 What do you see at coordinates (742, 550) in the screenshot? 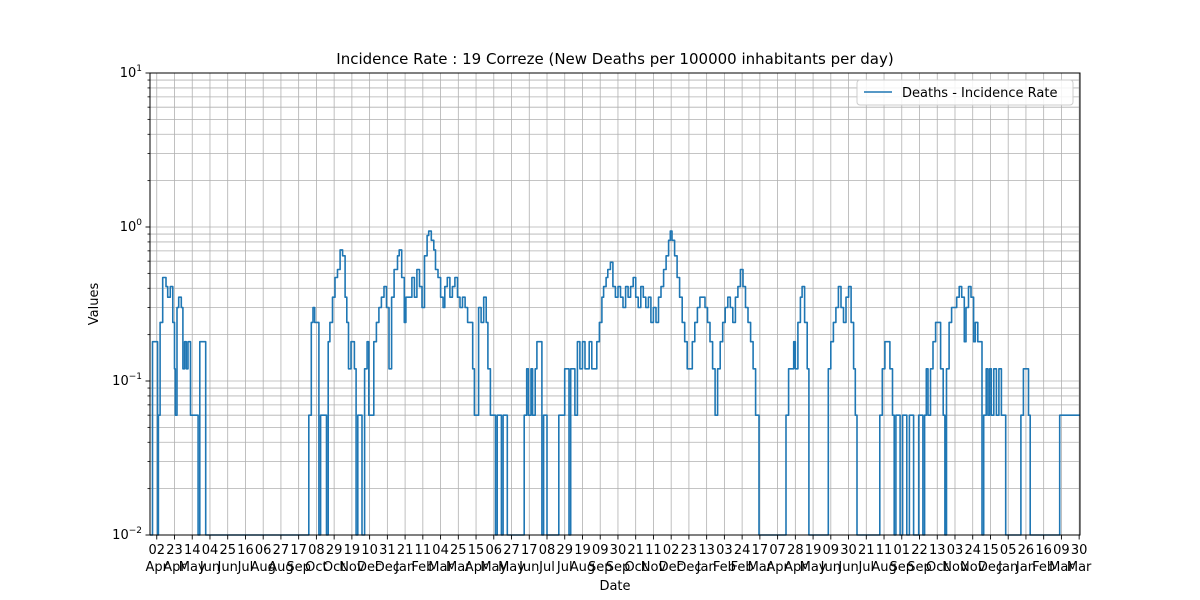
I see `x-tick-label-day: 24` at bounding box center [742, 550].